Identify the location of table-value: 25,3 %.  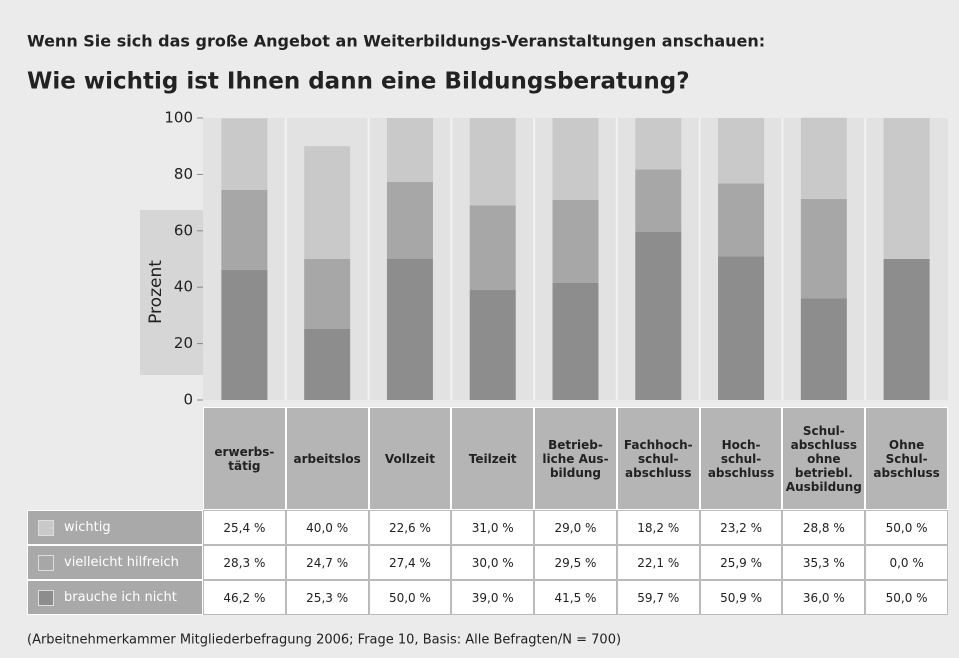
(327, 597).